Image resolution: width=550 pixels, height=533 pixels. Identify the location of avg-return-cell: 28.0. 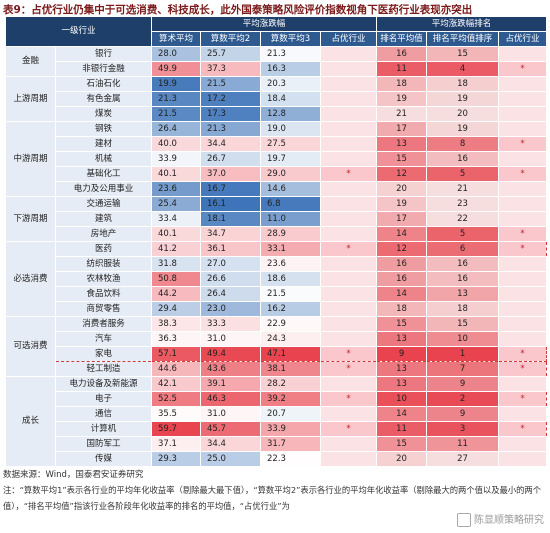
(176, 54).